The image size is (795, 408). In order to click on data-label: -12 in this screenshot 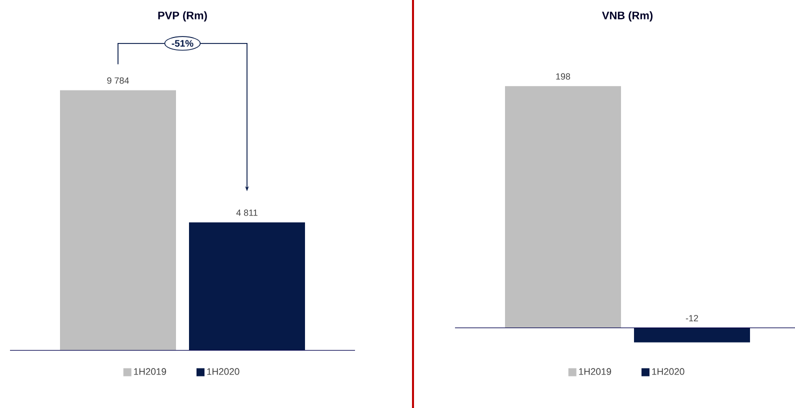, I will do `click(692, 318)`.